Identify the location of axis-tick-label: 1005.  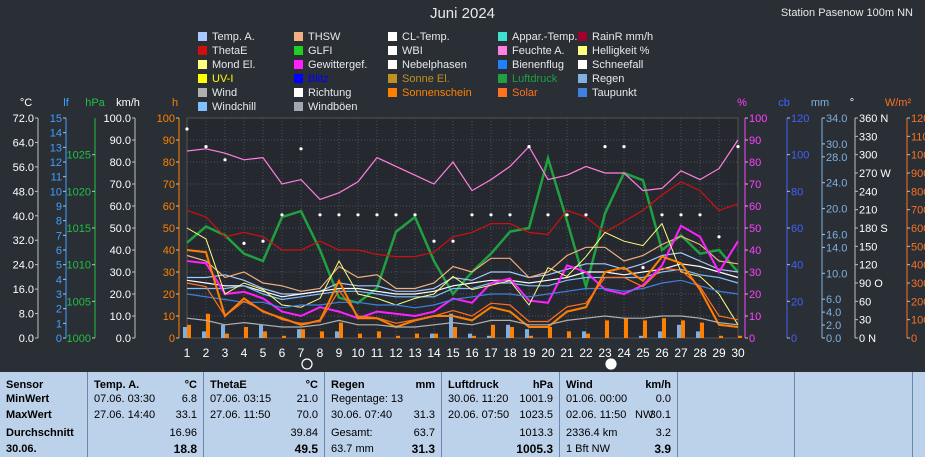
(79, 302).